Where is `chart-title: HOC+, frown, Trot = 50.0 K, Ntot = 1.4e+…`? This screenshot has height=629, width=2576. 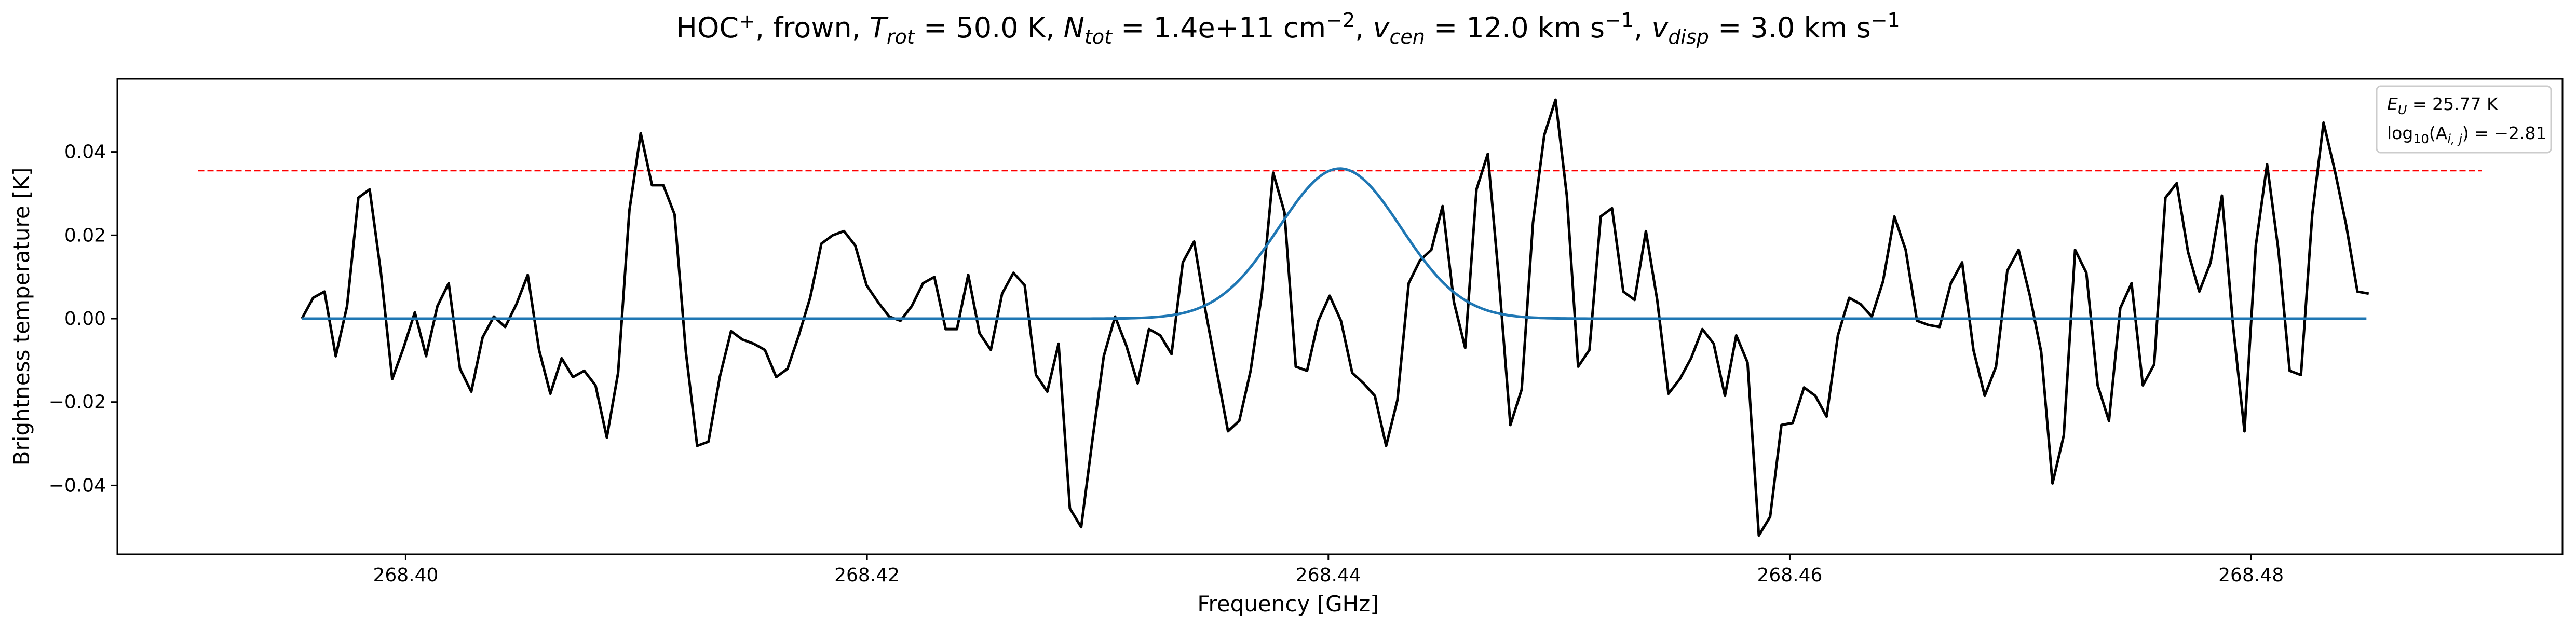 chart-title: HOC+, frown, Trot = 50.0 K, Ntot = 1.4e+… is located at coordinates (1288, 28).